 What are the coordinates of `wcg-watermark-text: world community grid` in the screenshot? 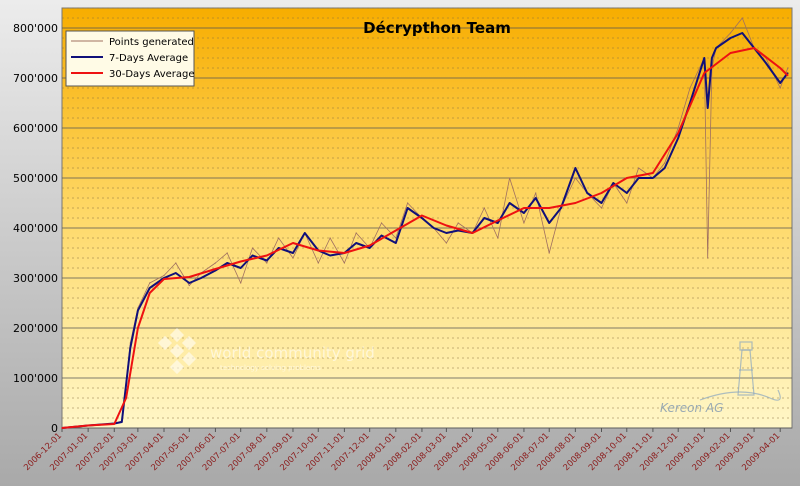 It's located at (292, 353).